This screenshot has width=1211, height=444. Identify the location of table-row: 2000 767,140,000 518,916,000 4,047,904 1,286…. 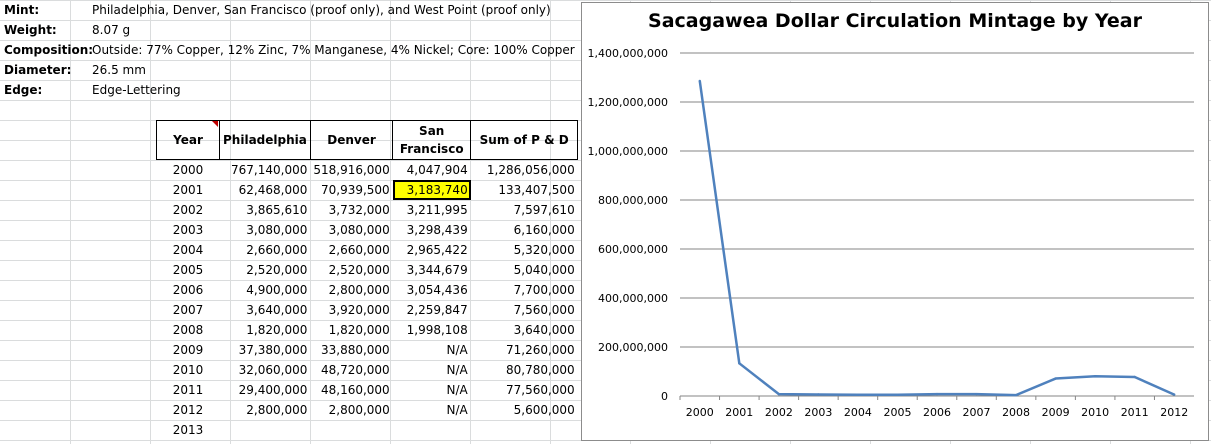
(367, 170).